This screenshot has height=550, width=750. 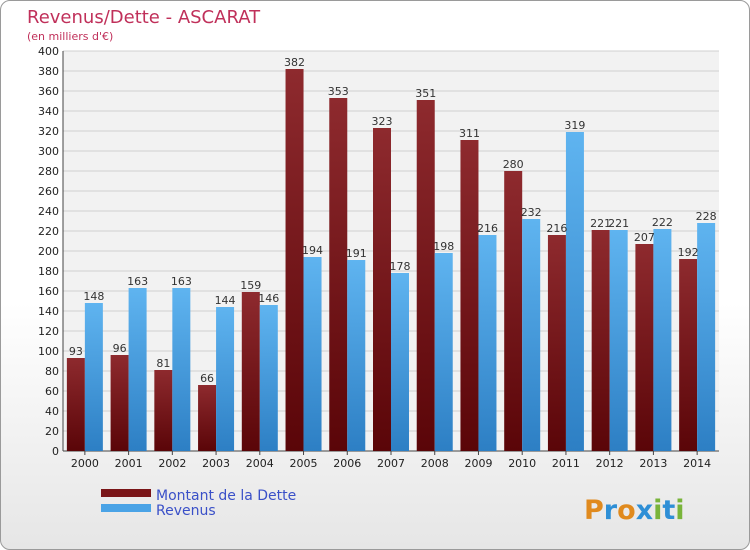 I want to click on x-tick-label: 2000, so click(x=85, y=463).